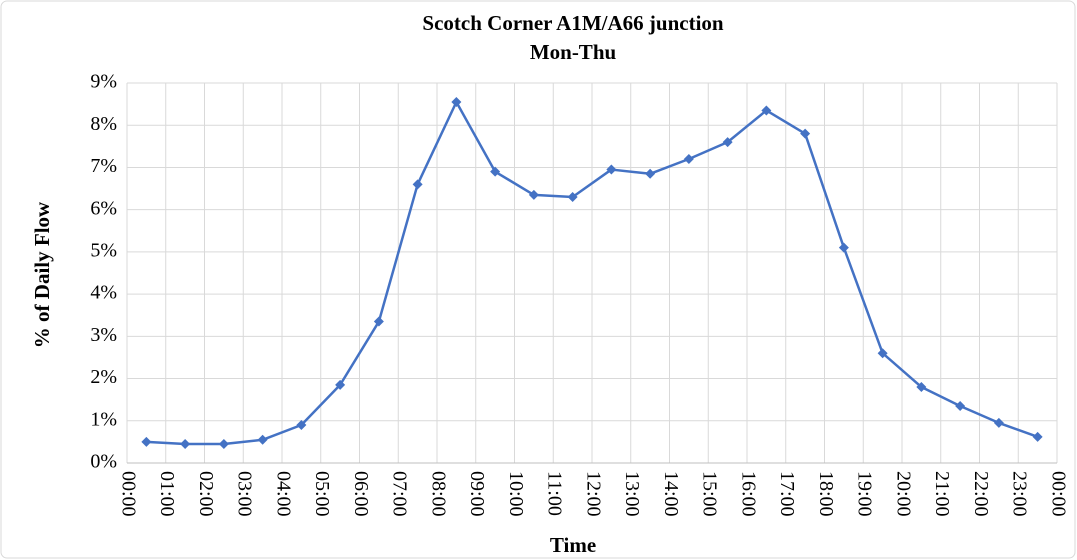 The image size is (1077, 560). What do you see at coordinates (573, 545) in the screenshot?
I see `x-axis-title: Time` at bounding box center [573, 545].